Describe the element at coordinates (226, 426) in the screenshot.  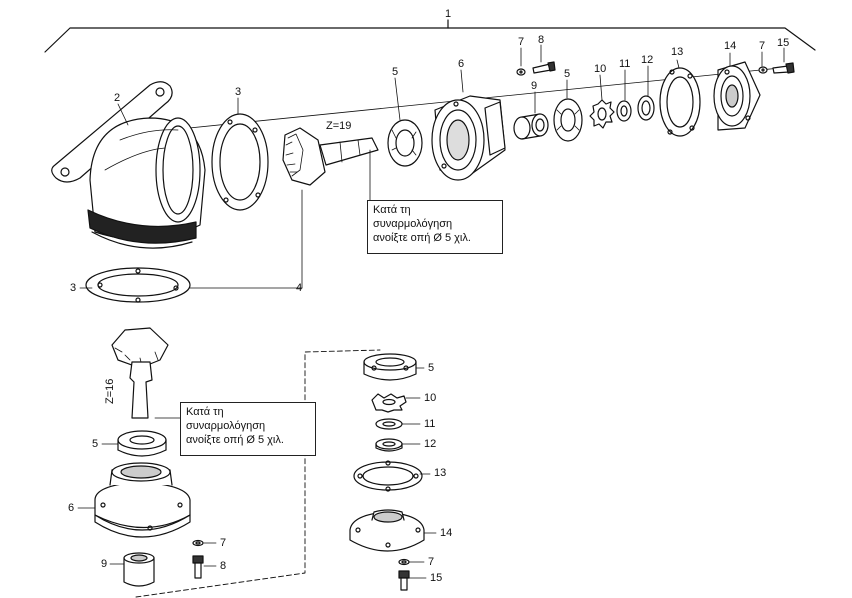
I see `note-lower-line2: συναρμολόγηση` at that location.